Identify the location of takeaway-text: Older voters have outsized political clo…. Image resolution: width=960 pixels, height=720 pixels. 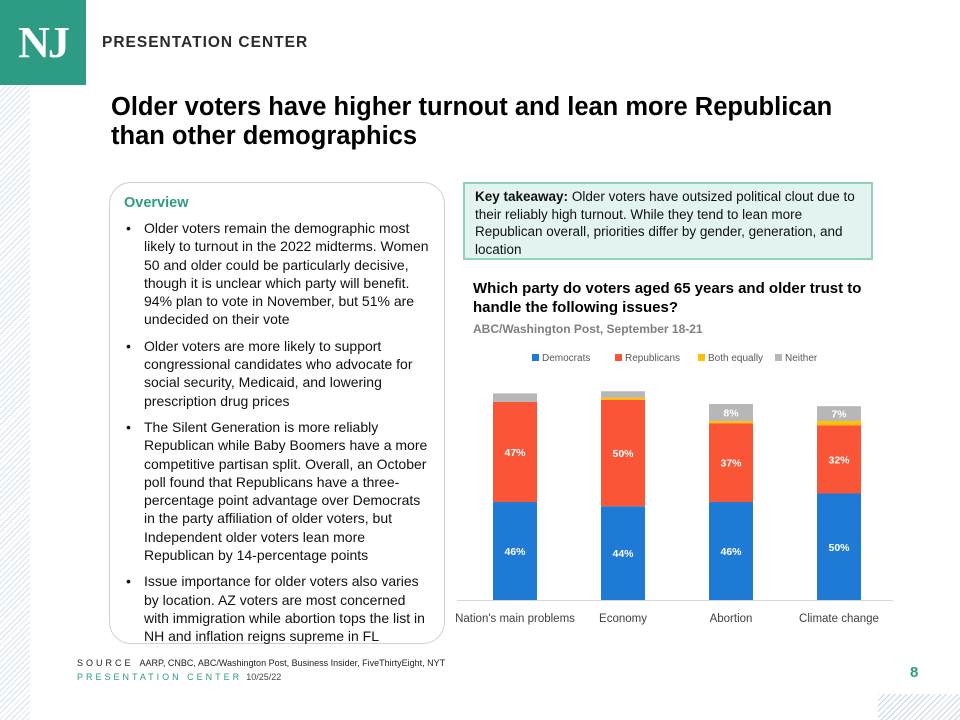
(665, 223).